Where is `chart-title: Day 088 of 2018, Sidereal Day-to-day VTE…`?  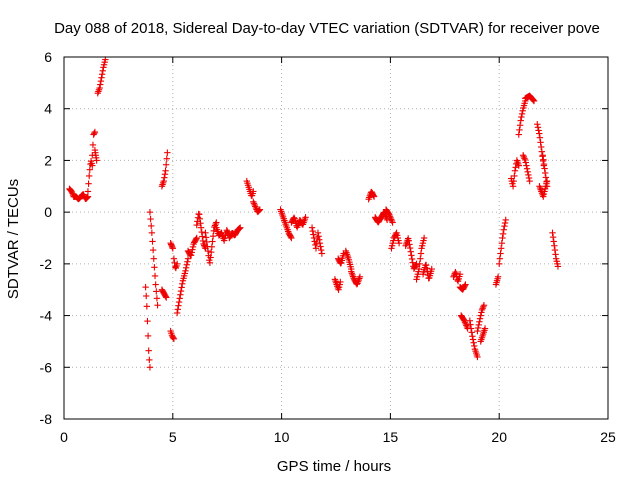 chart-title: Day 088 of 2018, Sidereal Day-to-day VTE… is located at coordinates (327, 28).